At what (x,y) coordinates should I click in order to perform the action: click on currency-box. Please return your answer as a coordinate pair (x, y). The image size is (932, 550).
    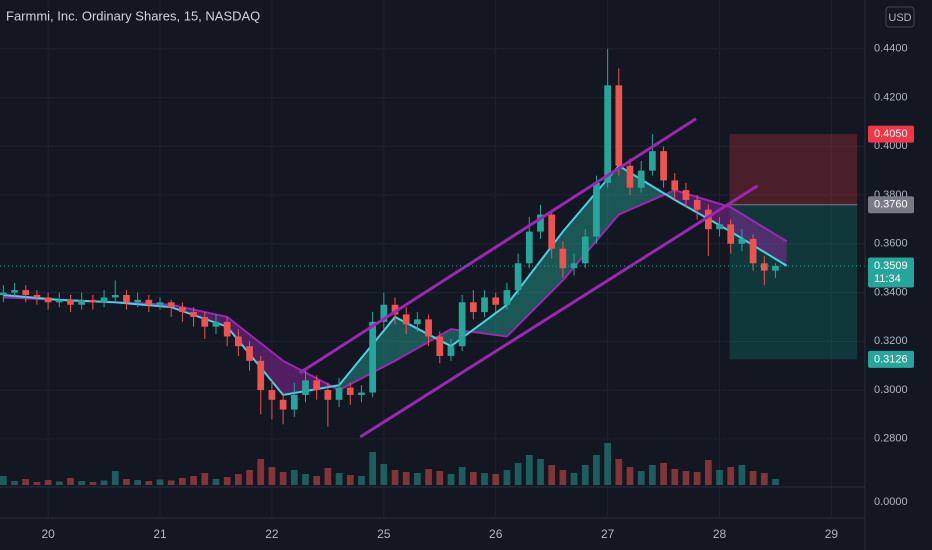
    Looking at the image, I should click on (900, 17).